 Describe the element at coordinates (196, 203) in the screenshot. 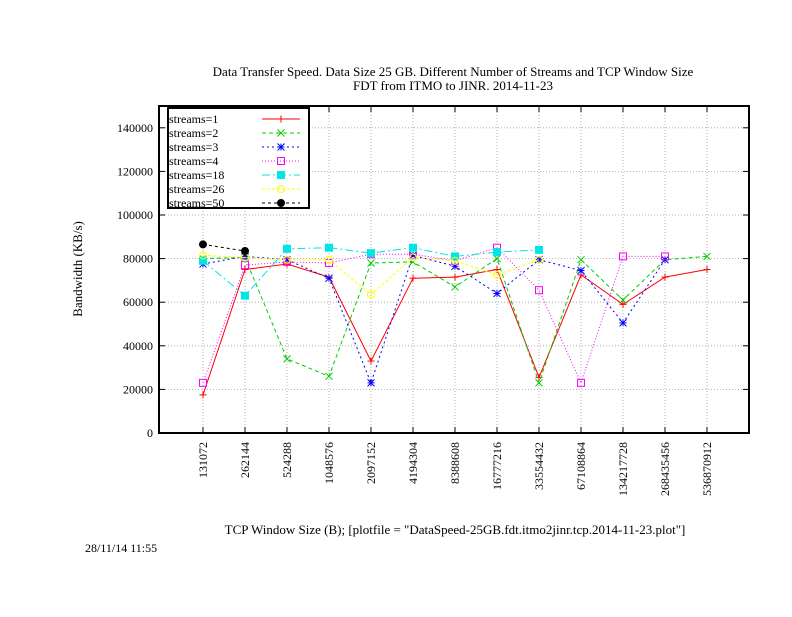

I see `legend-label: streams=50` at that location.